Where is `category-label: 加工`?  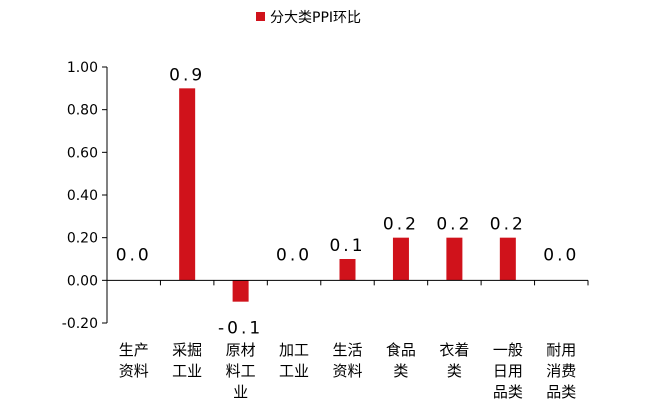 category-label: 加工 is located at coordinates (294, 350).